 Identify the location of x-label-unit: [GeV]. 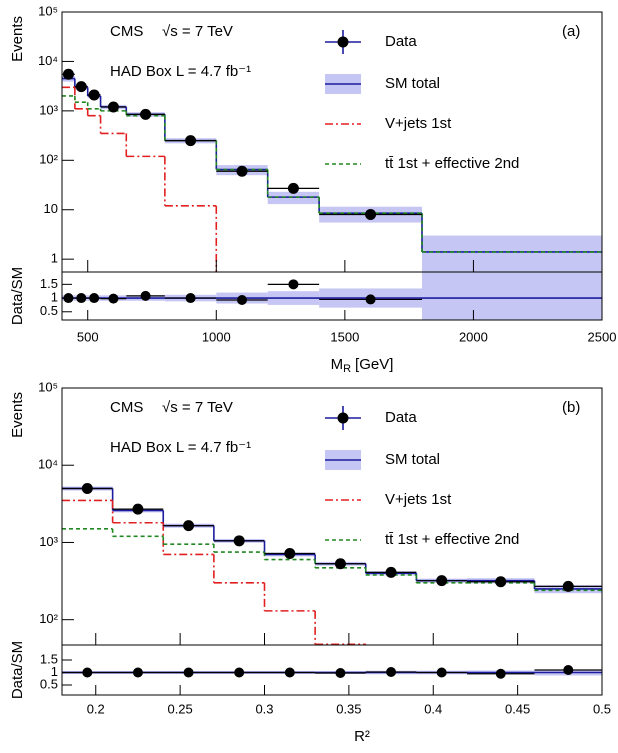
(374, 364).